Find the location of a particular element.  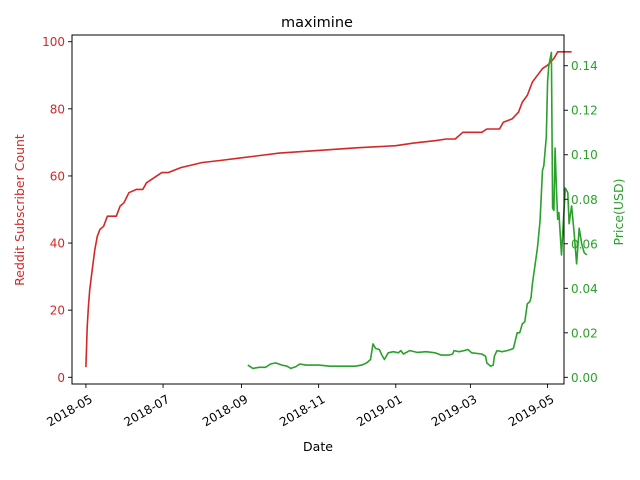

x-tick-label: 2018-07 is located at coordinates (147, 410).